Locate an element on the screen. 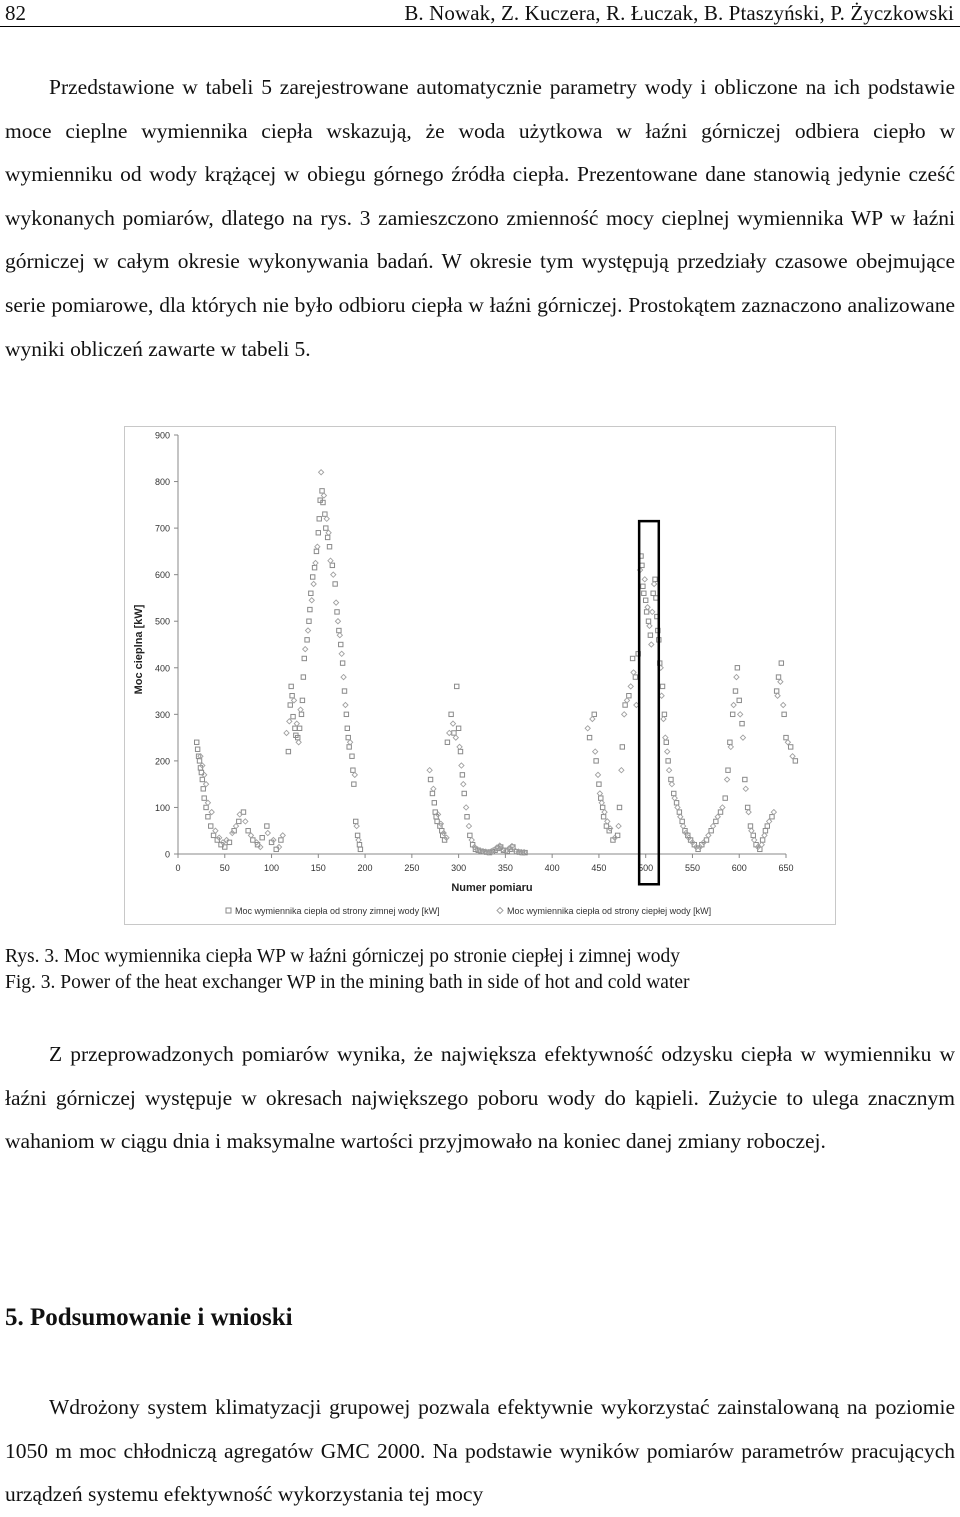 This screenshot has height=1517, width=960. y-axis-title: Moc cieplna [kW] is located at coordinates (139, 649).